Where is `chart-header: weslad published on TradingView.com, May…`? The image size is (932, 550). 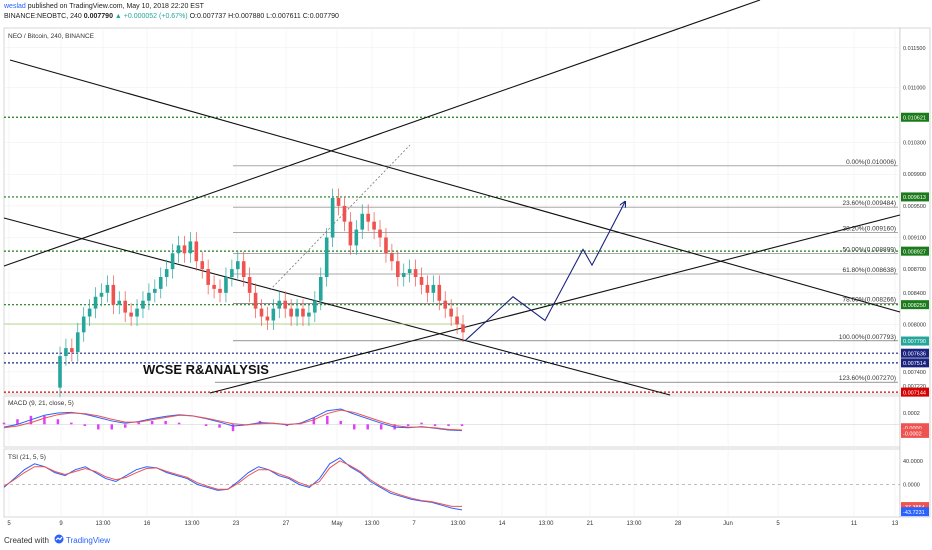 chart-header: weslad published on TradingView.com, May… is located at coordinates (466, 12).